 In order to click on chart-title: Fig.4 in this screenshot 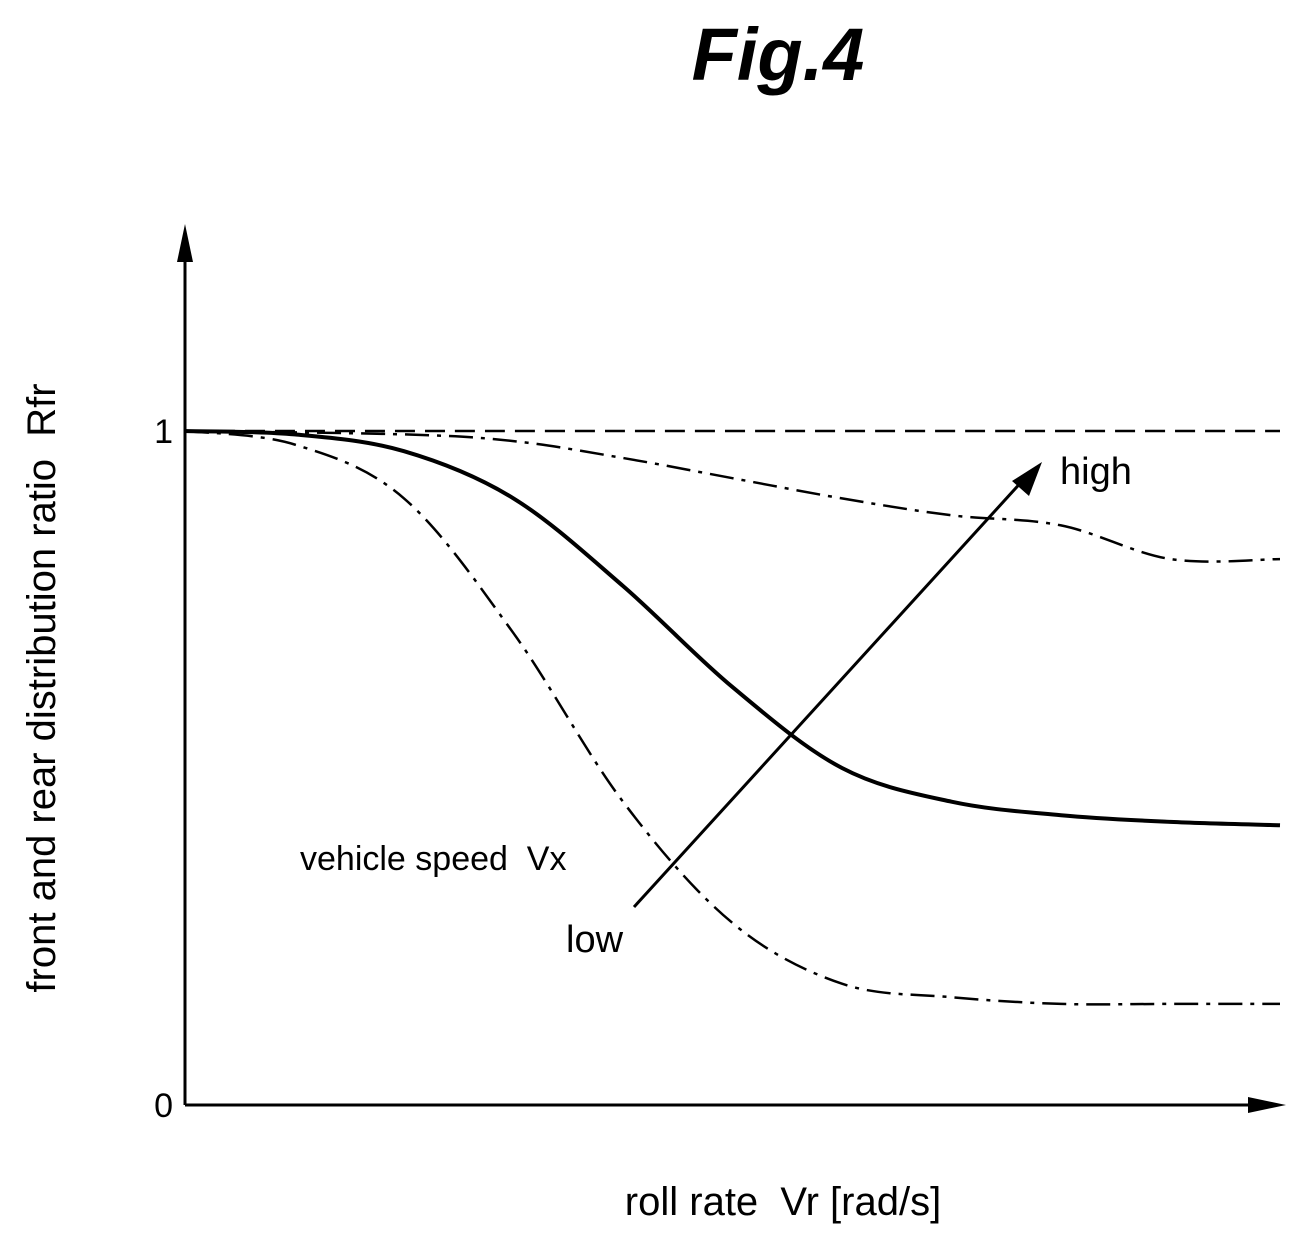, I will do `click(778, 54)`.